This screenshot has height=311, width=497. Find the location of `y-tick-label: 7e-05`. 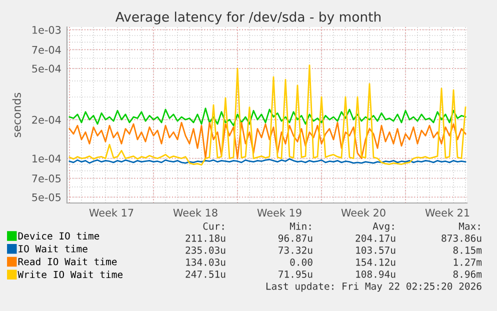

y-tick-label: 7e-05 is located at coordinates (46, 178).